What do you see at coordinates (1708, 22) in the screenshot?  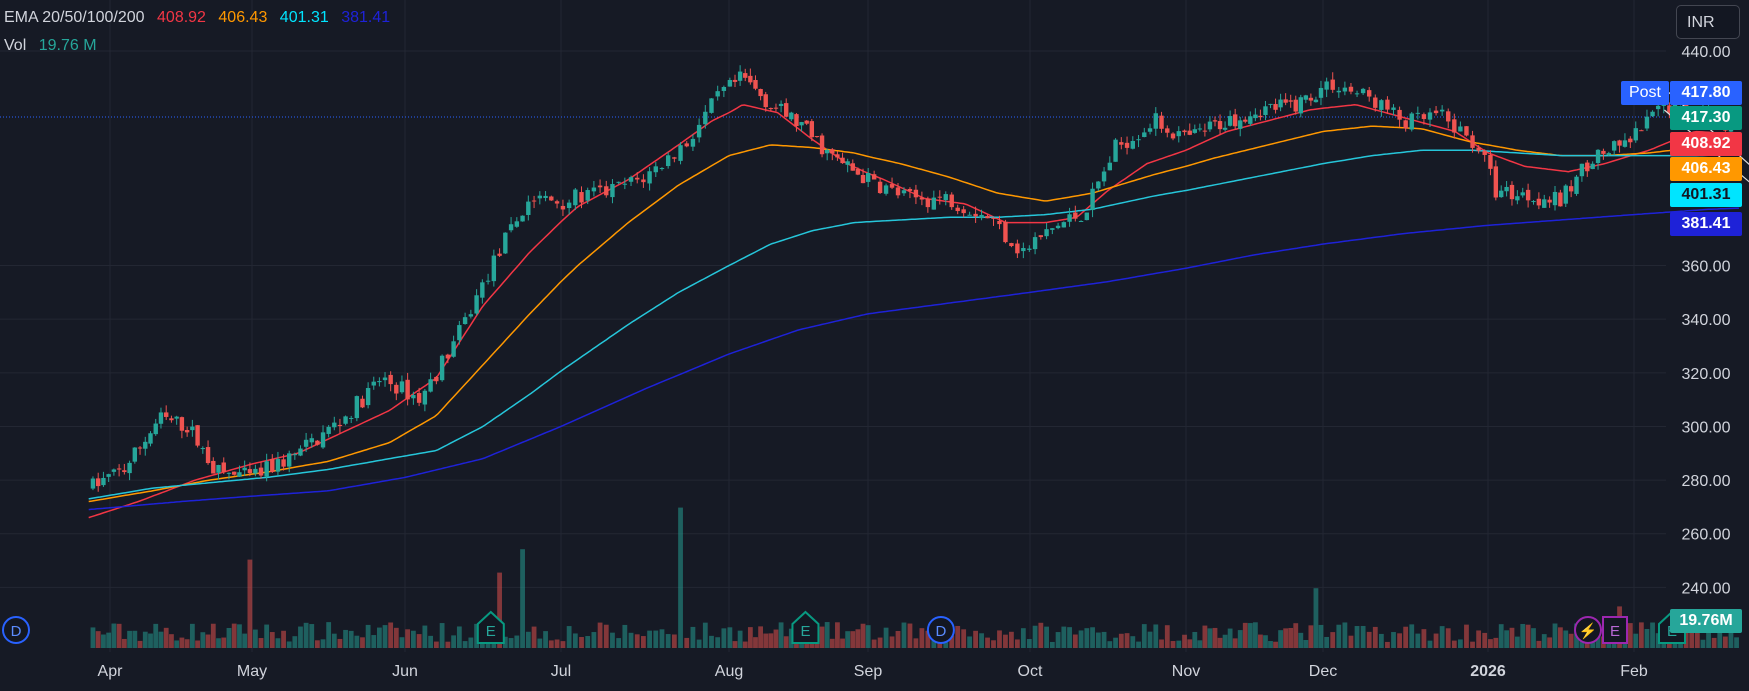 I see `currency-button: INR` at bounding box center [1708, 22].